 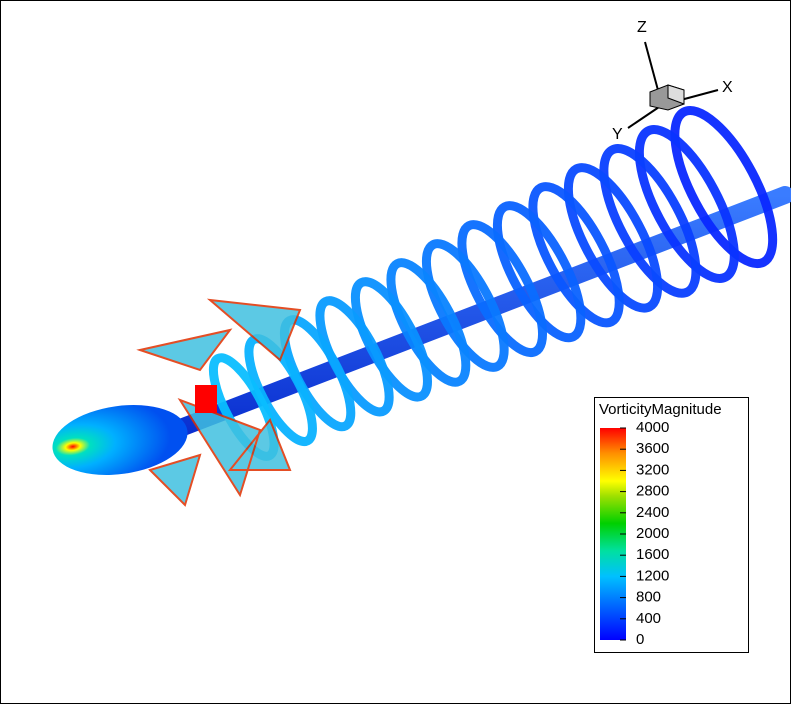 What do you see at coordinates (660, 409) in the screenshot?
I see `legend-title: VorticityMagnitude` at bounding box center [660, 409].